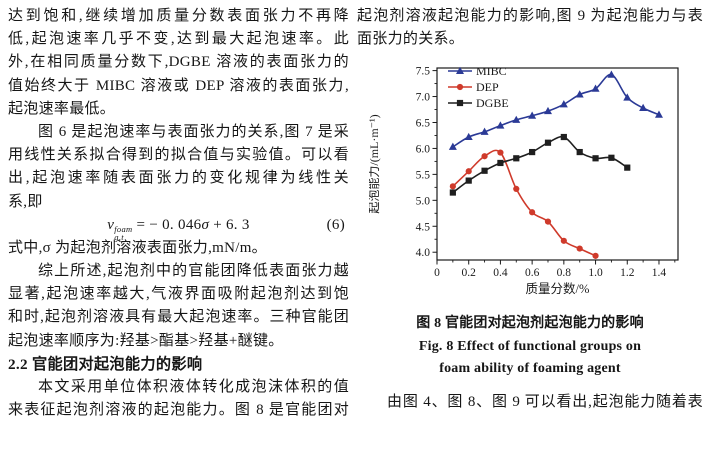  Describe the element at coordinates (111, 224) in the screenshot. I see `equation-variable: v` at that location.